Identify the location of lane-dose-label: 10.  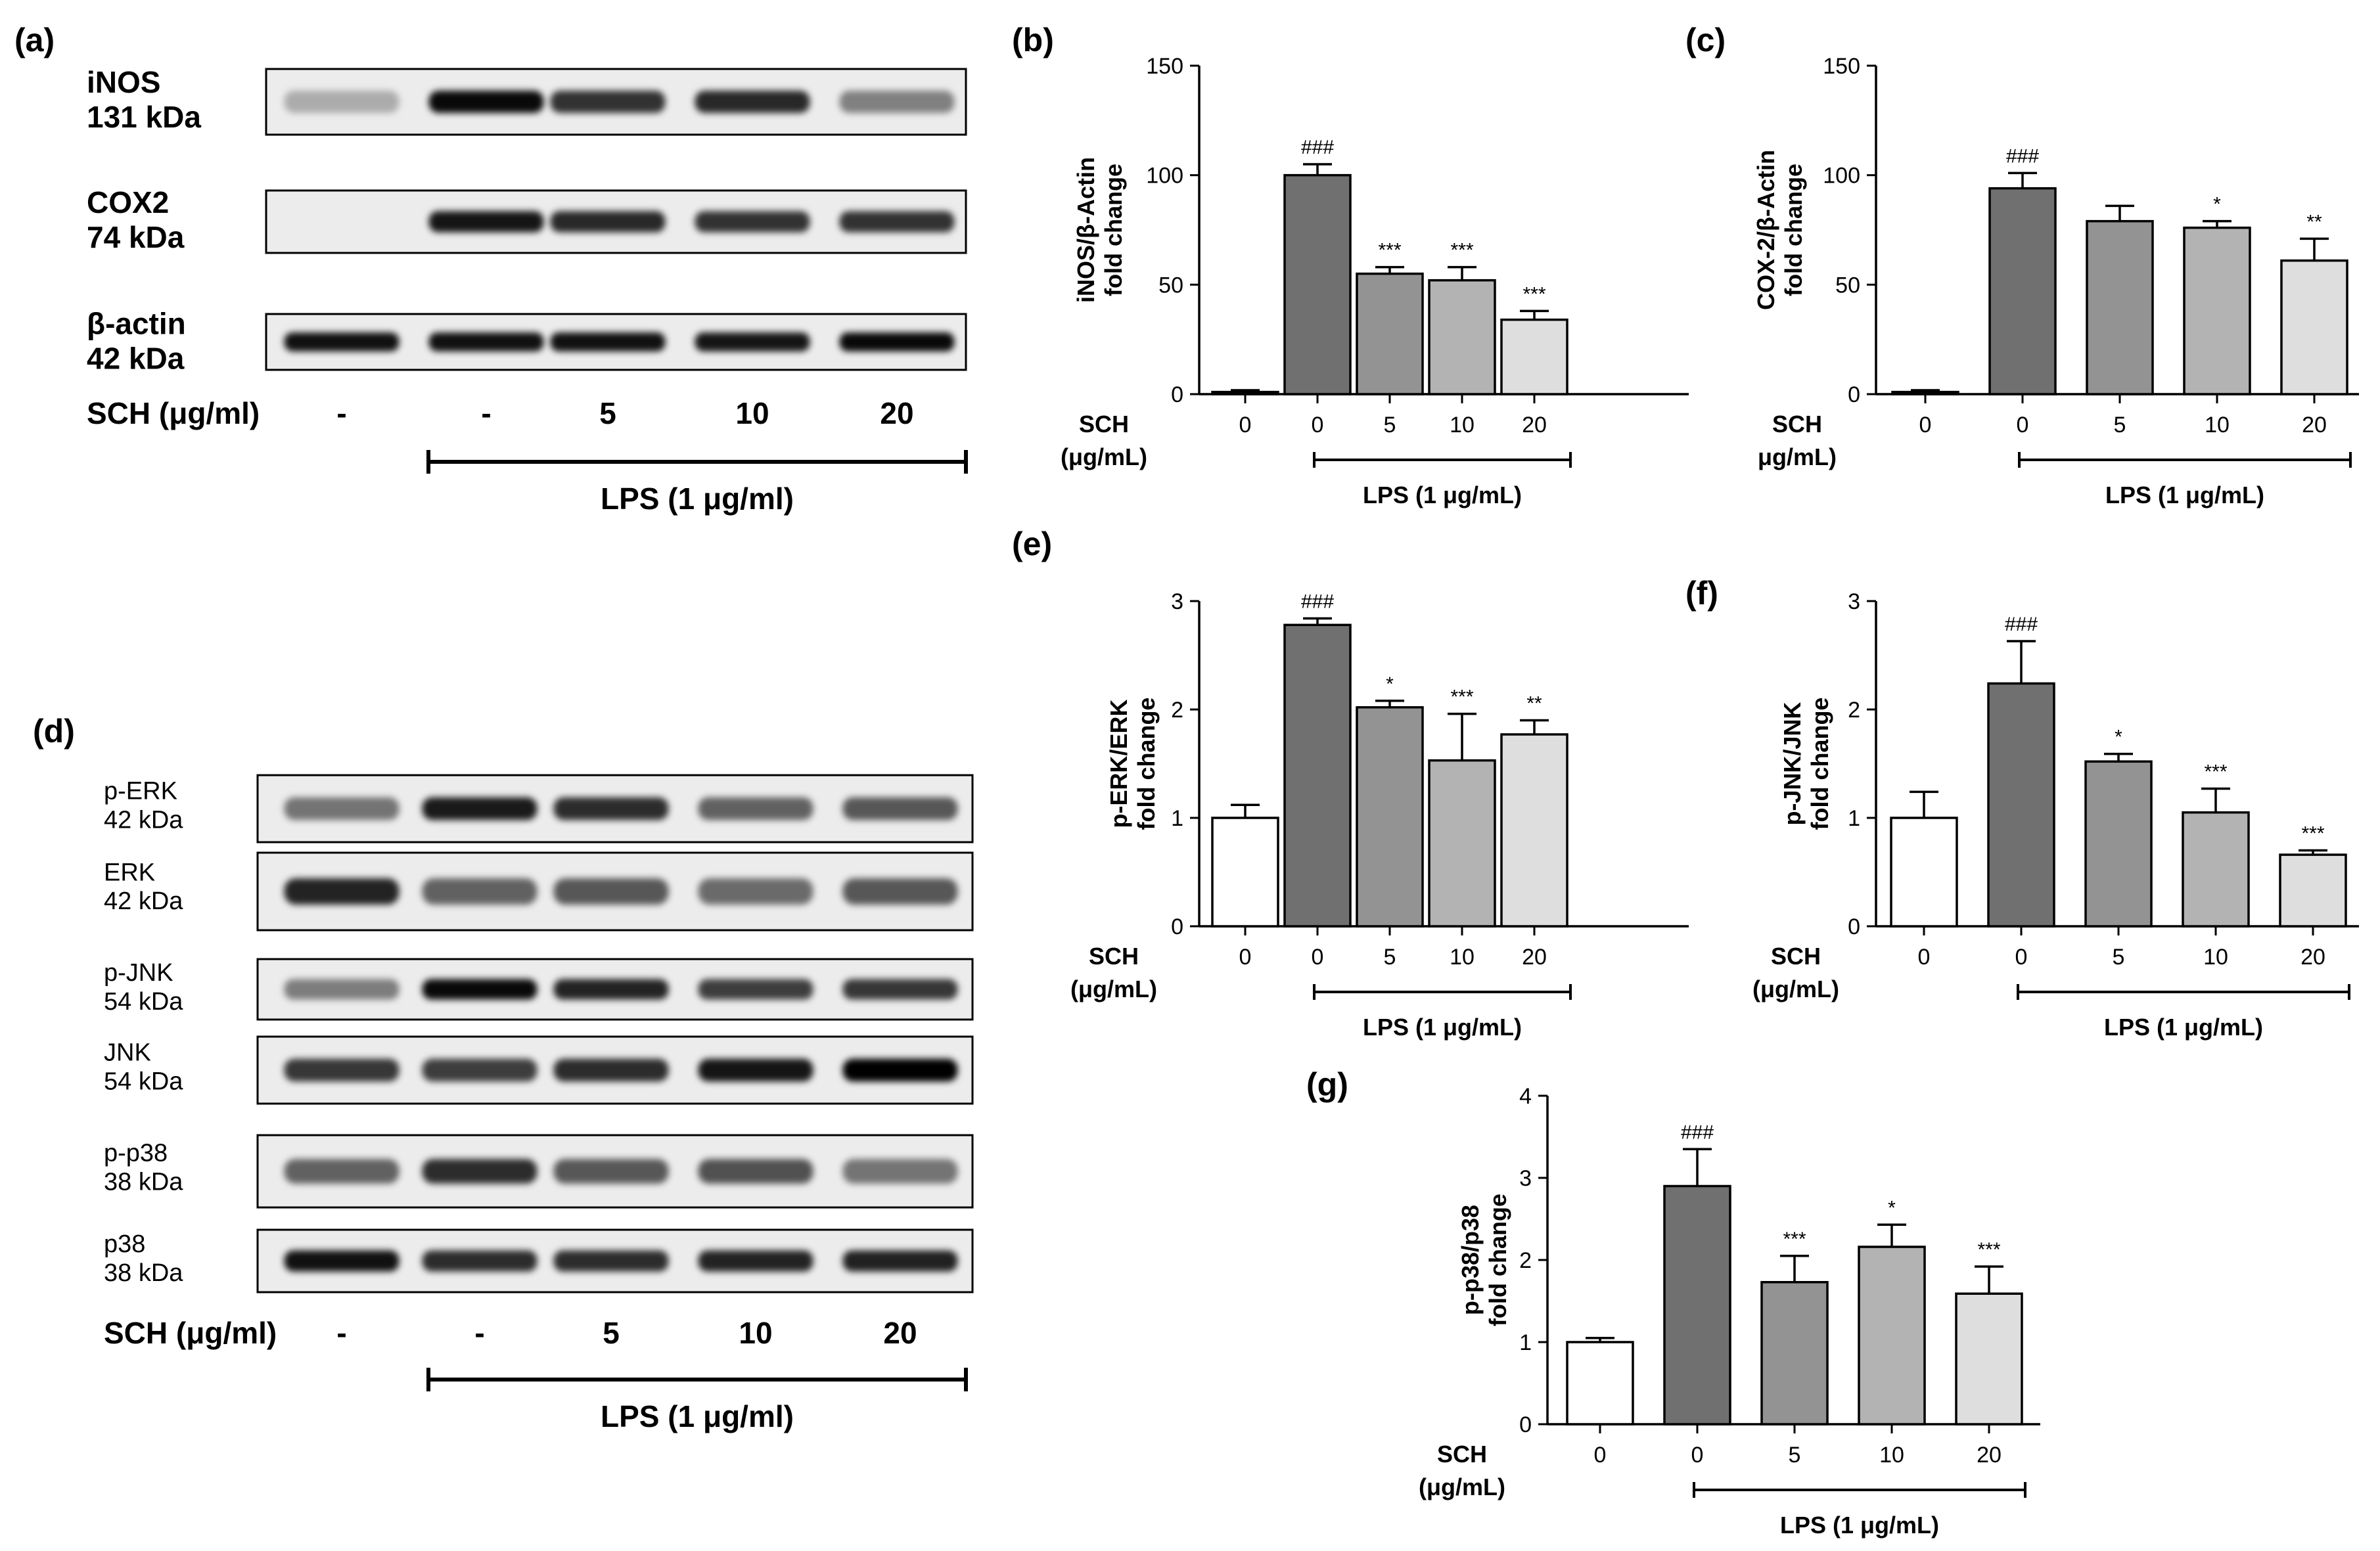
(752, 413).